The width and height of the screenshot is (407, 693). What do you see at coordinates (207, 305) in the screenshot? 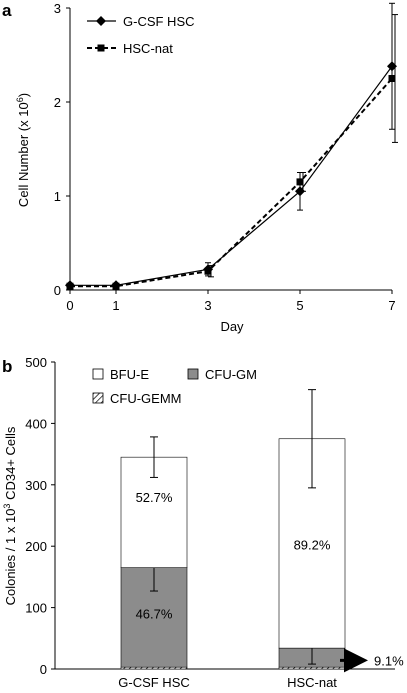
I see `panel-a-xtick-label: 3` at bounding box center [207, 305].